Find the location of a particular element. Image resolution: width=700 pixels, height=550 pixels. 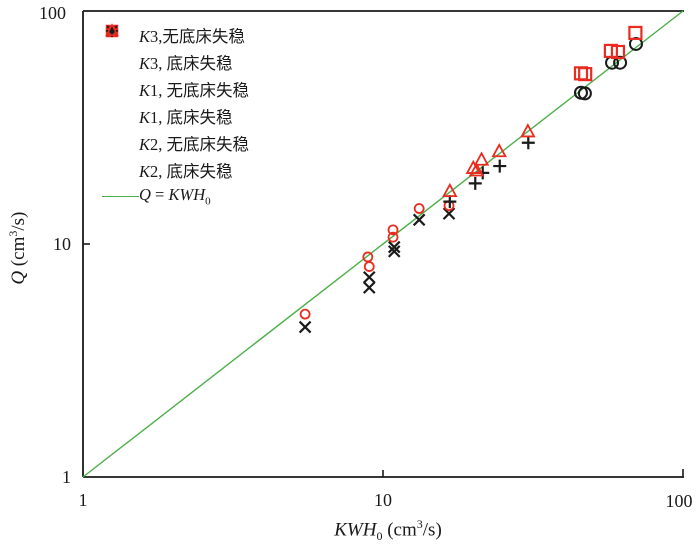

x-marker-icon is located at coordinates (120, 62).